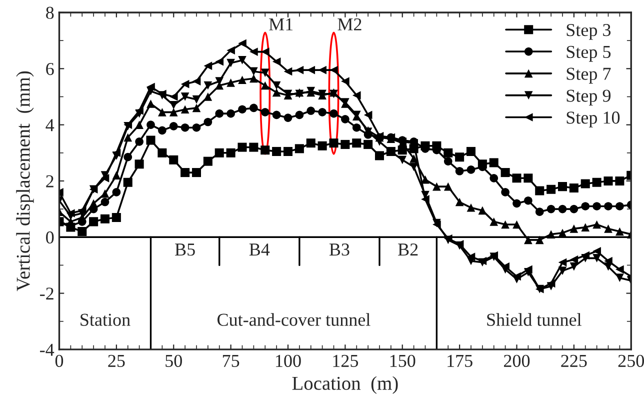 The width and height of the screenshot is (644, 416). Describe the element at coordinates (50, 69) in the screenshot. I see `y-tick-label: 6` at that location.